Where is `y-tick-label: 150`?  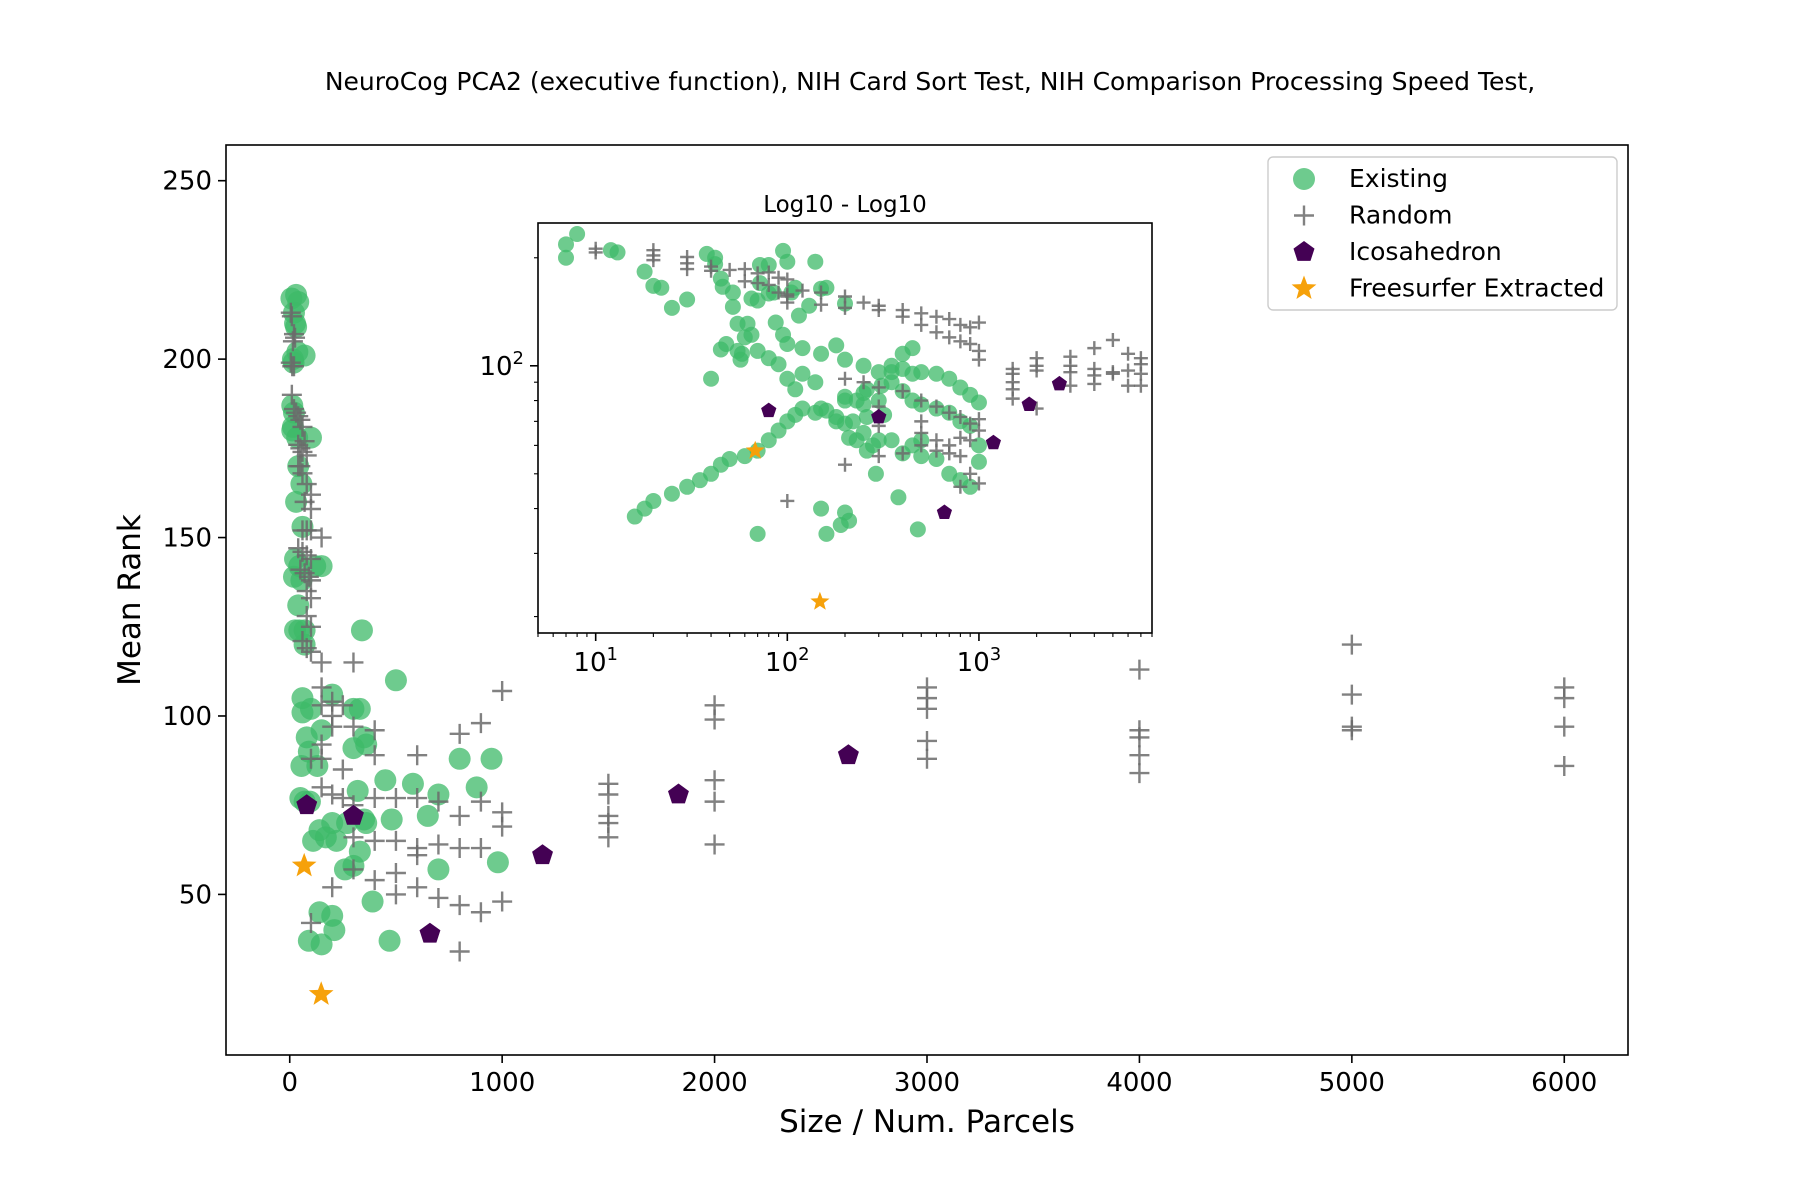
y-tick-label: 150 is located at coordinates (187, 539).